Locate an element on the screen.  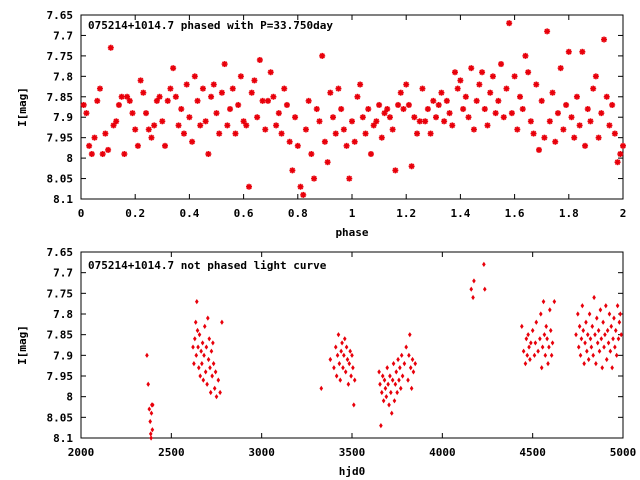
y-tick-label: 7.65 is located at coordinates (60, 252).